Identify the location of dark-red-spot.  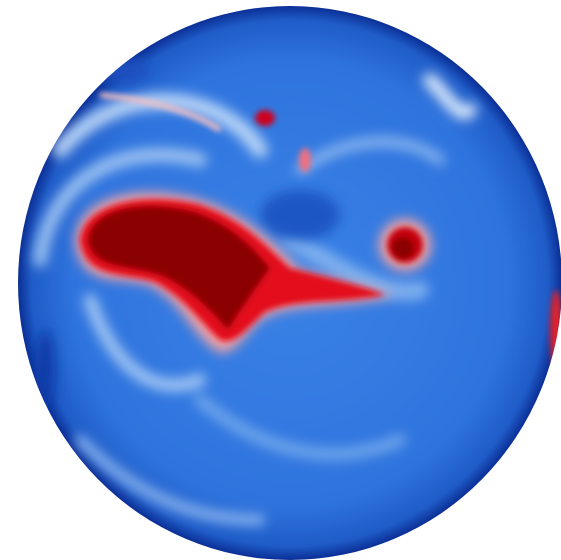
(403, 248).